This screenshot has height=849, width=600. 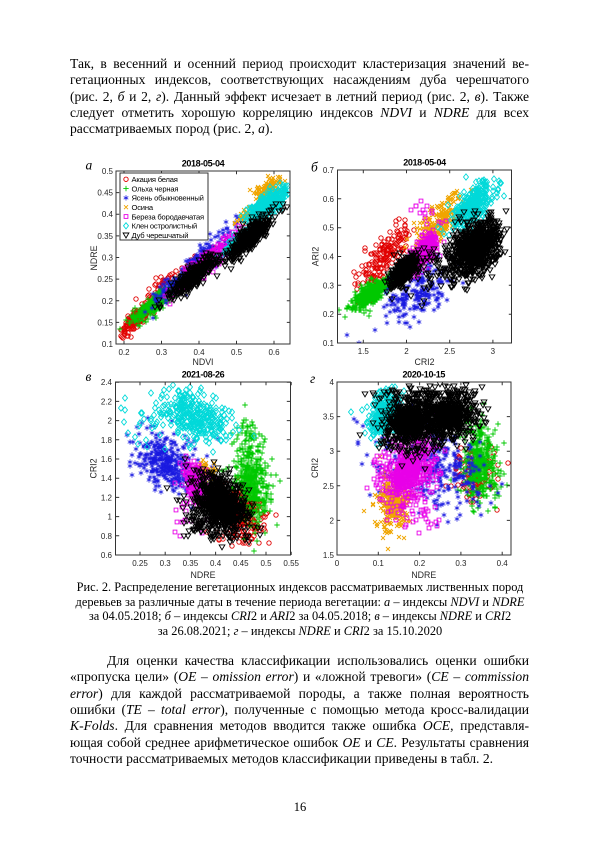 What do you see at coordinates (312, 378) in the screenshot?
I see `svg-text: г` at bounding box center [312, 378].